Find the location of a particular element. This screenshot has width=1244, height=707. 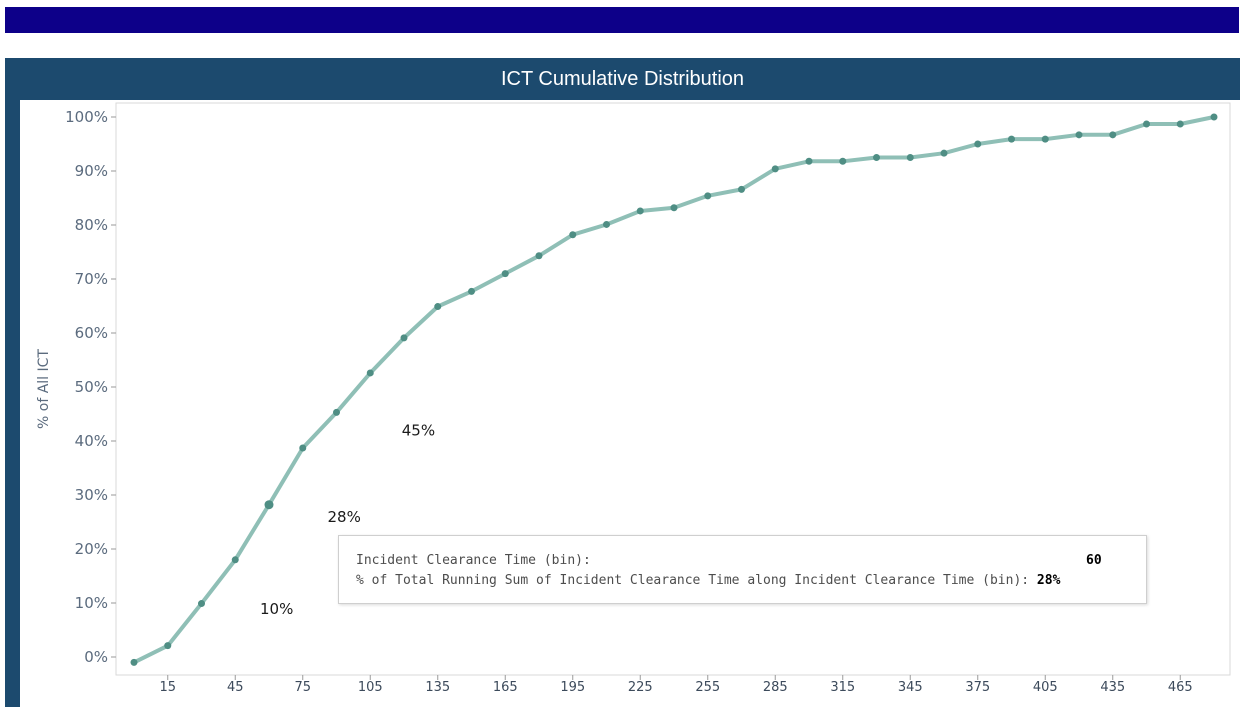

y-tick-label: 70% is located at coordinates (91, 279).